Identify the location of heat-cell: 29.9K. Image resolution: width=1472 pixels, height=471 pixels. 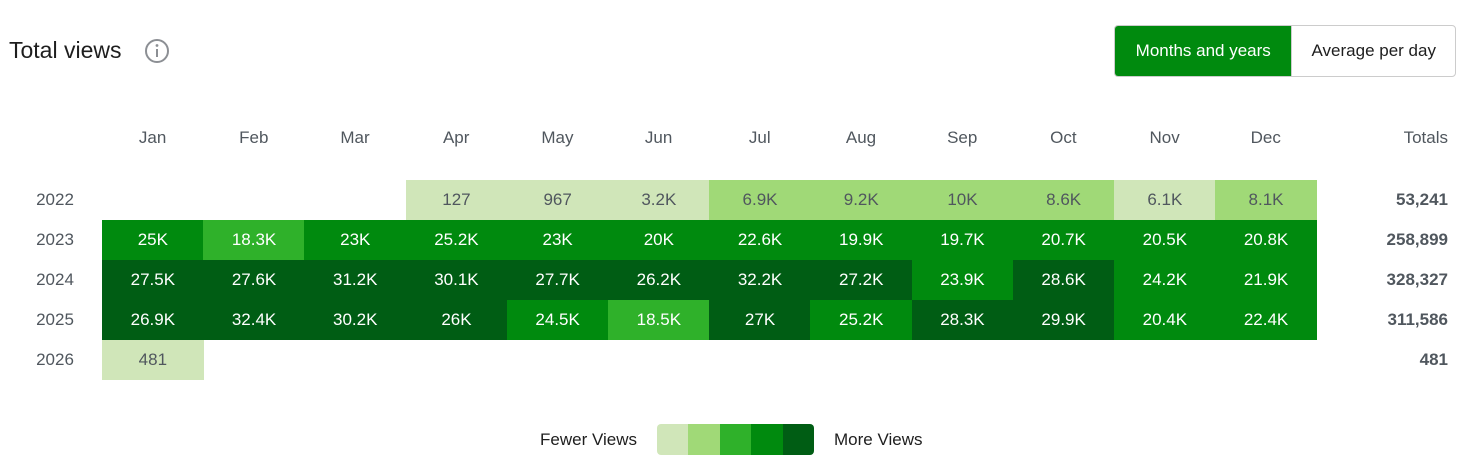
(1063, 320).